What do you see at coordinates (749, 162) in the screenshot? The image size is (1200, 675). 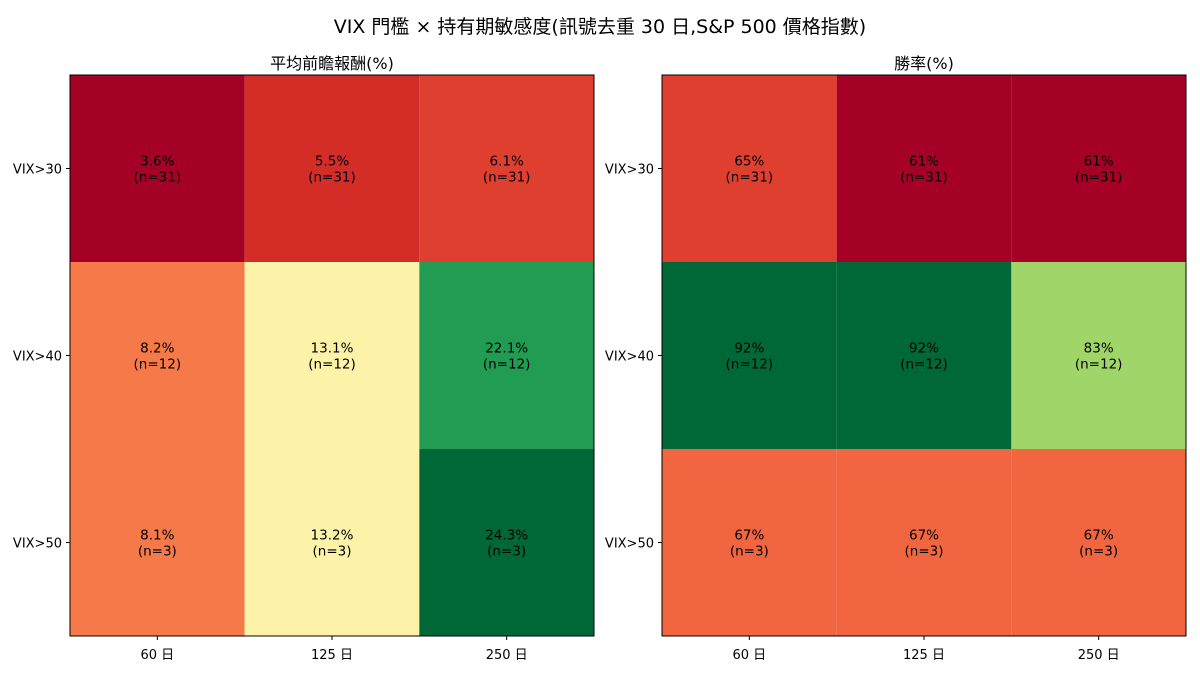 I see `cell-value-label: 65%` at bounding box center [749, 162].